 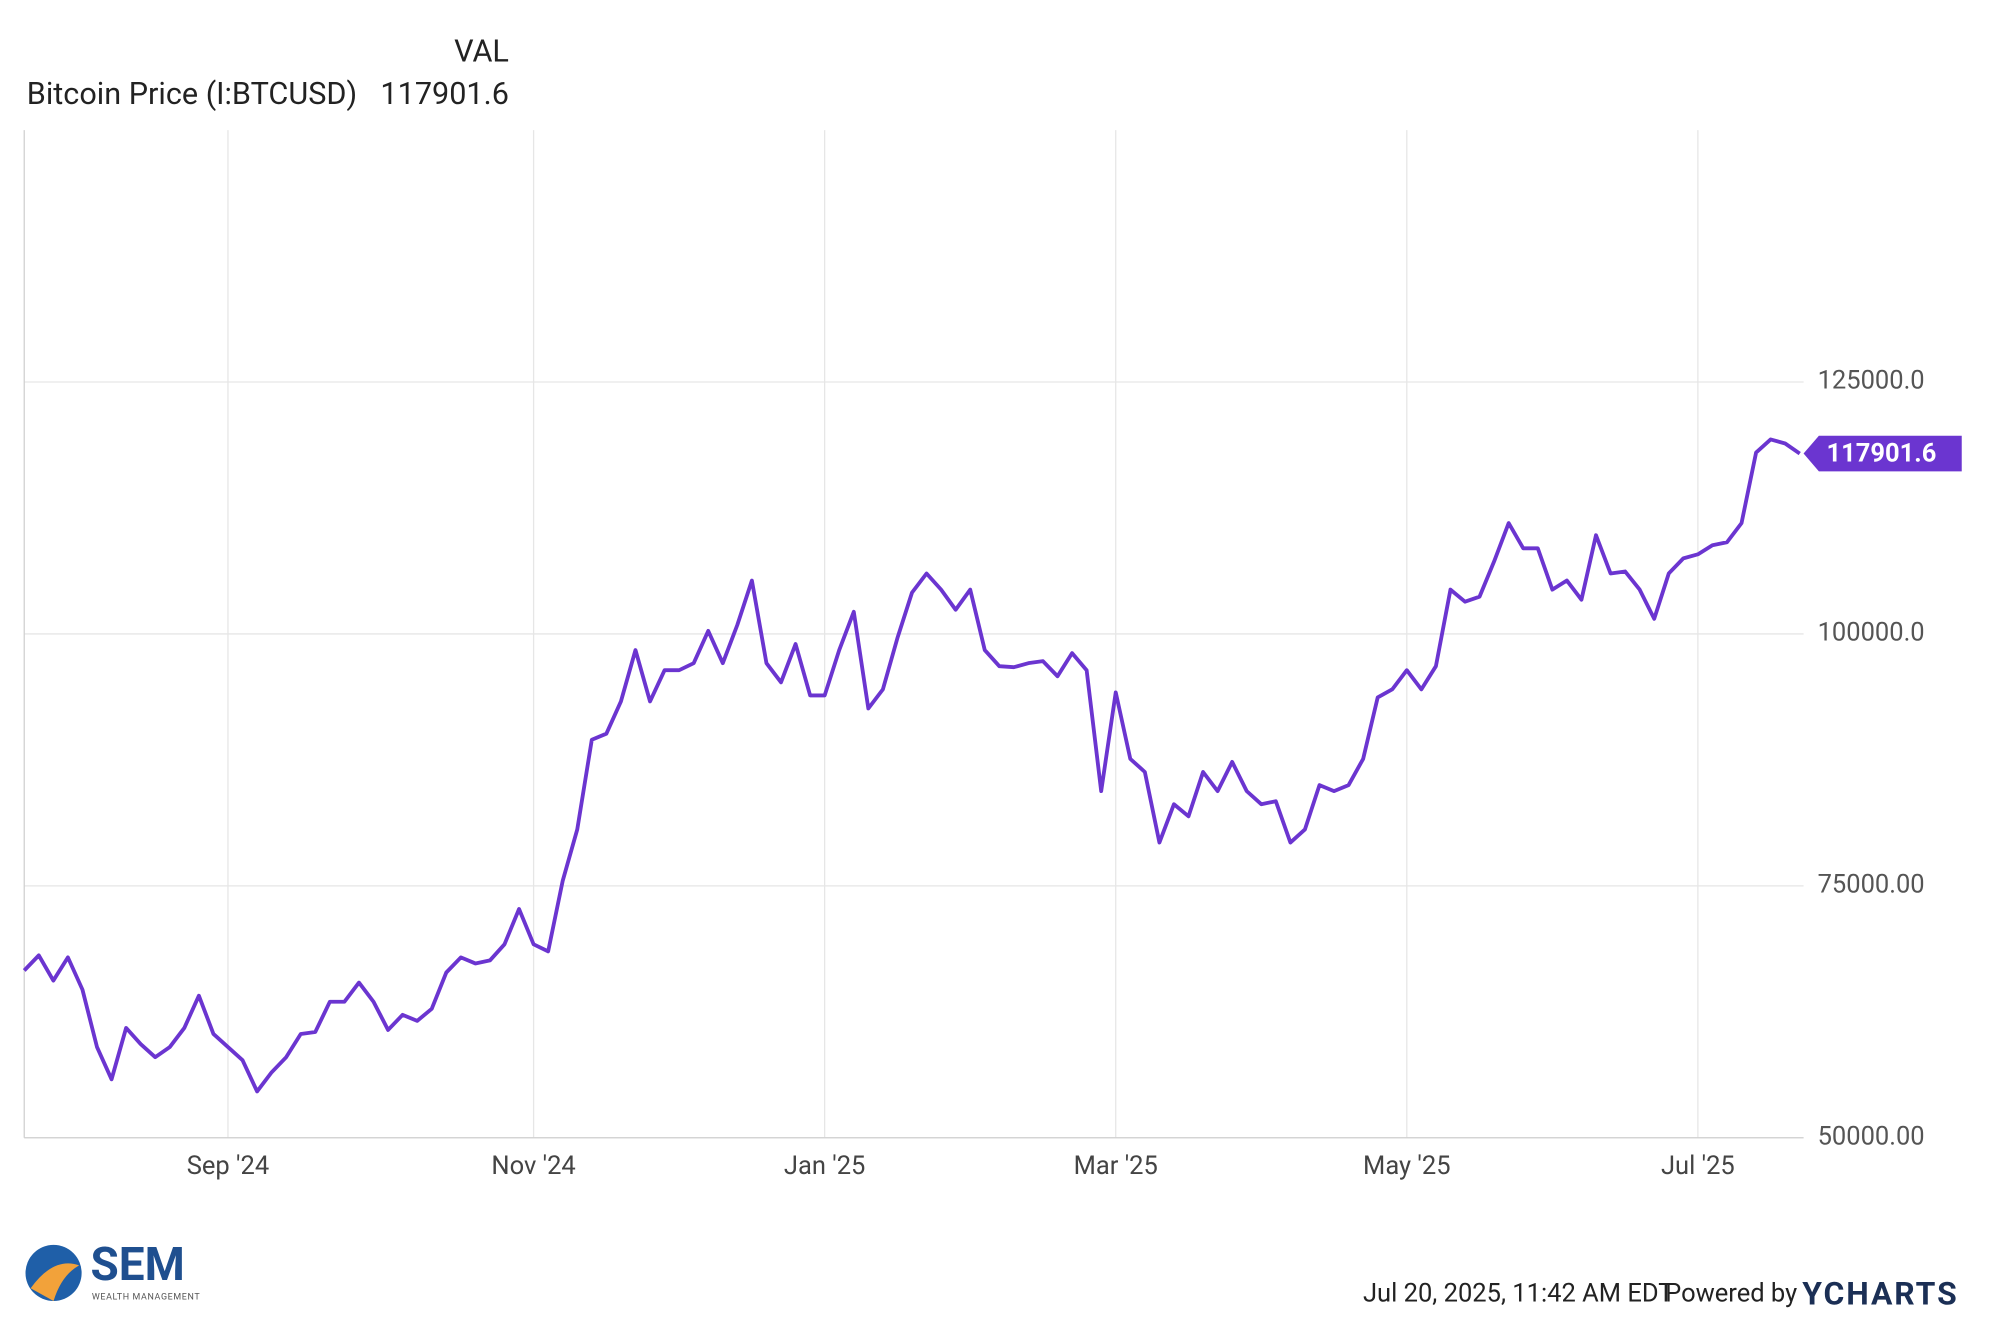 What do you see at coordinates (192, 94) in the screenshot?
I see `legend-entry: Bitcoin Price (I:BTCUSD)` at bounding box center [192, 94].